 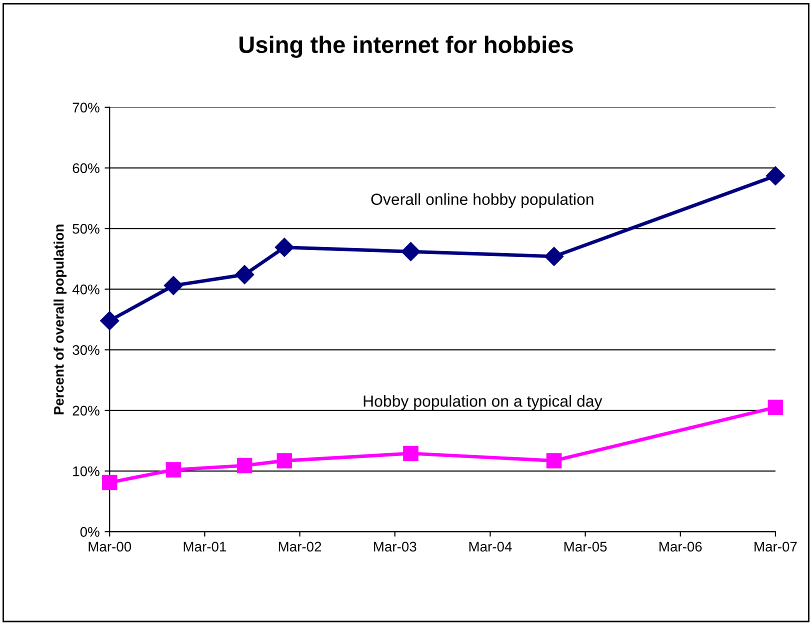 I want to click on y-tick-label: 0%, so click(x=90, y=531).